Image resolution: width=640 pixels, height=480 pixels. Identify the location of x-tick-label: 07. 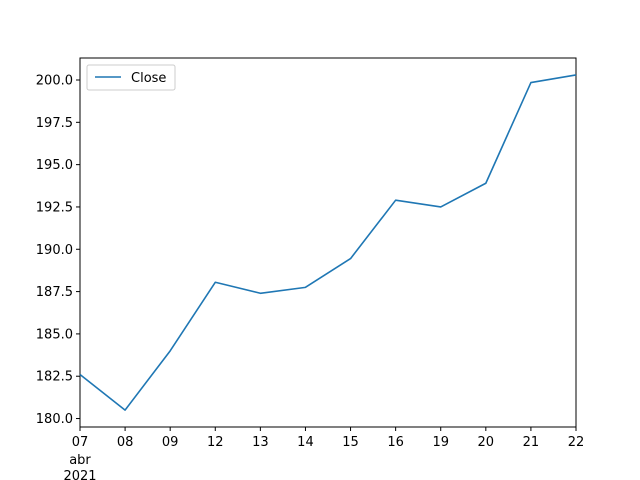
(80, 442).